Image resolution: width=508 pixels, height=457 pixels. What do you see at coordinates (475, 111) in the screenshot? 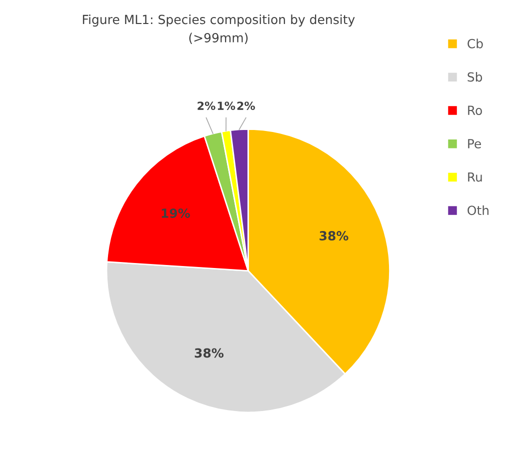
I see `legend-label: Ro` at bounding box center [475, 111].